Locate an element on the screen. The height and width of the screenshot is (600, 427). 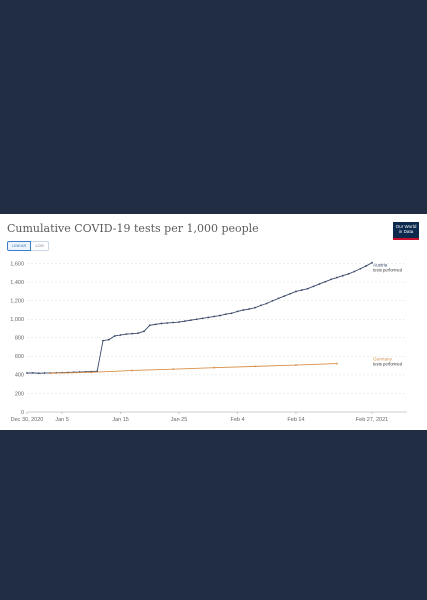
series-label-germany: tests performed is located at coordinates (388, 364).